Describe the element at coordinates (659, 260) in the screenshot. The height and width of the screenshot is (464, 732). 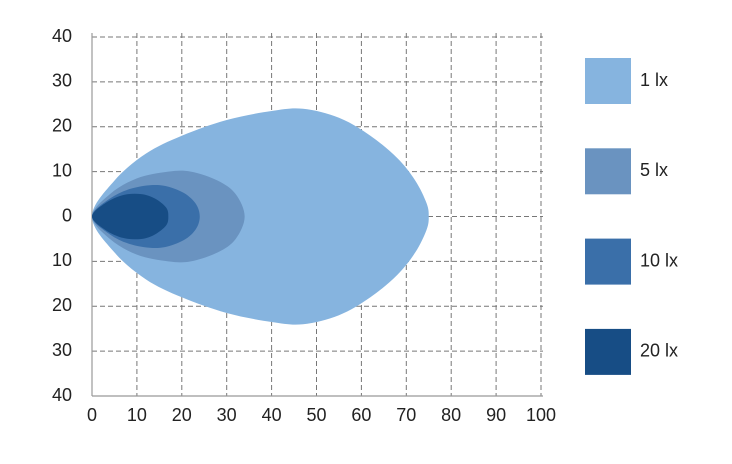
I see `legend-label: 10 lx` at that location.